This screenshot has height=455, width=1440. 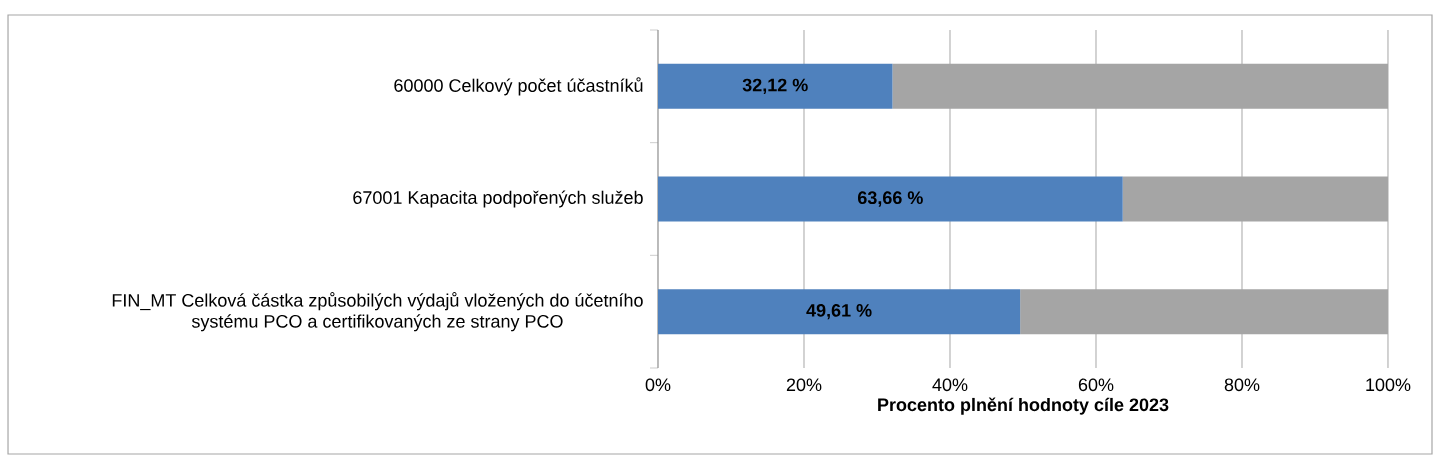 I want to click on data-label: 49,61 %, so click(x=839, y=311).